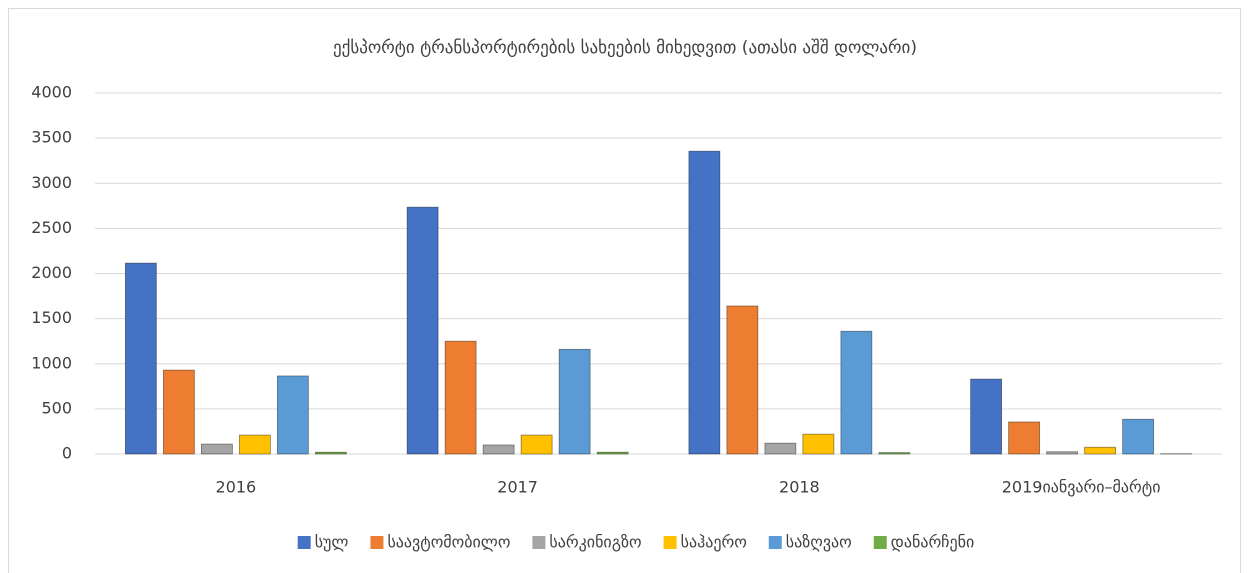 This screenshot has height=573, width=1252. What do you see at coordinates (332, 542) in the screenshot?
I see `legend-label: სულ` at bounding box center [332, 542].